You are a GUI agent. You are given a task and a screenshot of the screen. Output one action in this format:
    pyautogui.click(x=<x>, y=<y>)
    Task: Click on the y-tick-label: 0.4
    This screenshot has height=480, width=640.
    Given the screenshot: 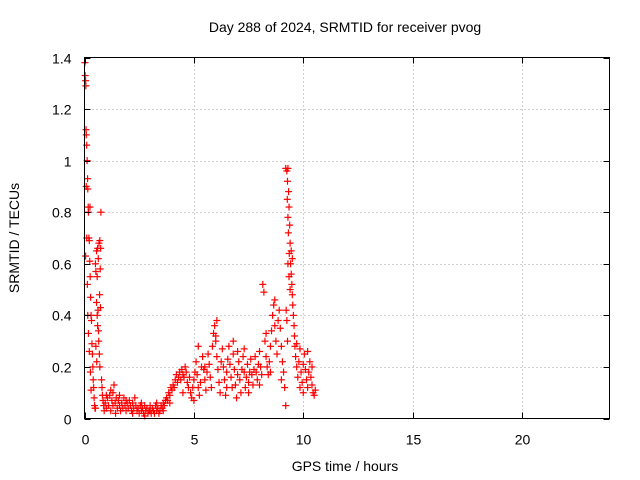 What is the action you would take?
    pyautogui.click(x=62, y=316)
    